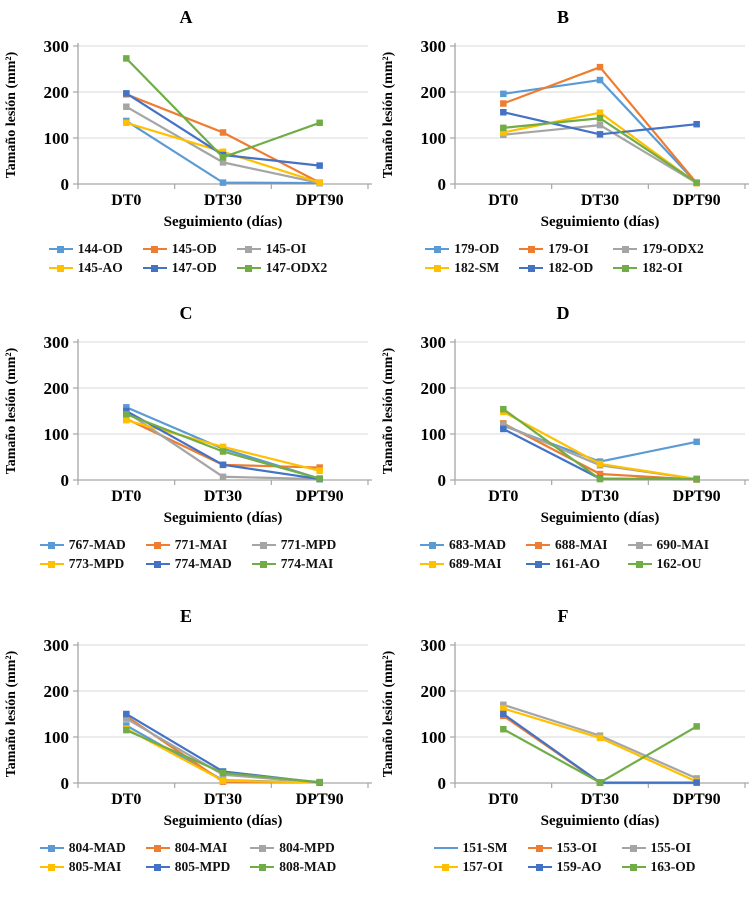 Image resolution: width=753 pixels, height=902 pixels. I want to click on legend-label: 690-MAI, so click(683, 544).